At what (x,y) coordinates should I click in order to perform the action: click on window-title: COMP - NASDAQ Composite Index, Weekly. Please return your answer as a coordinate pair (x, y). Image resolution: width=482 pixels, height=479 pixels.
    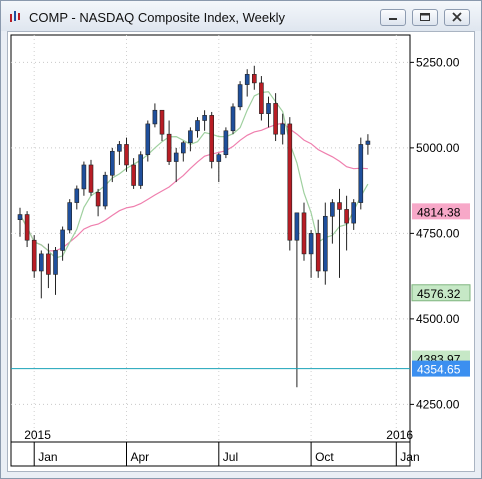
    Looking at the image, I should click on (157, 17).